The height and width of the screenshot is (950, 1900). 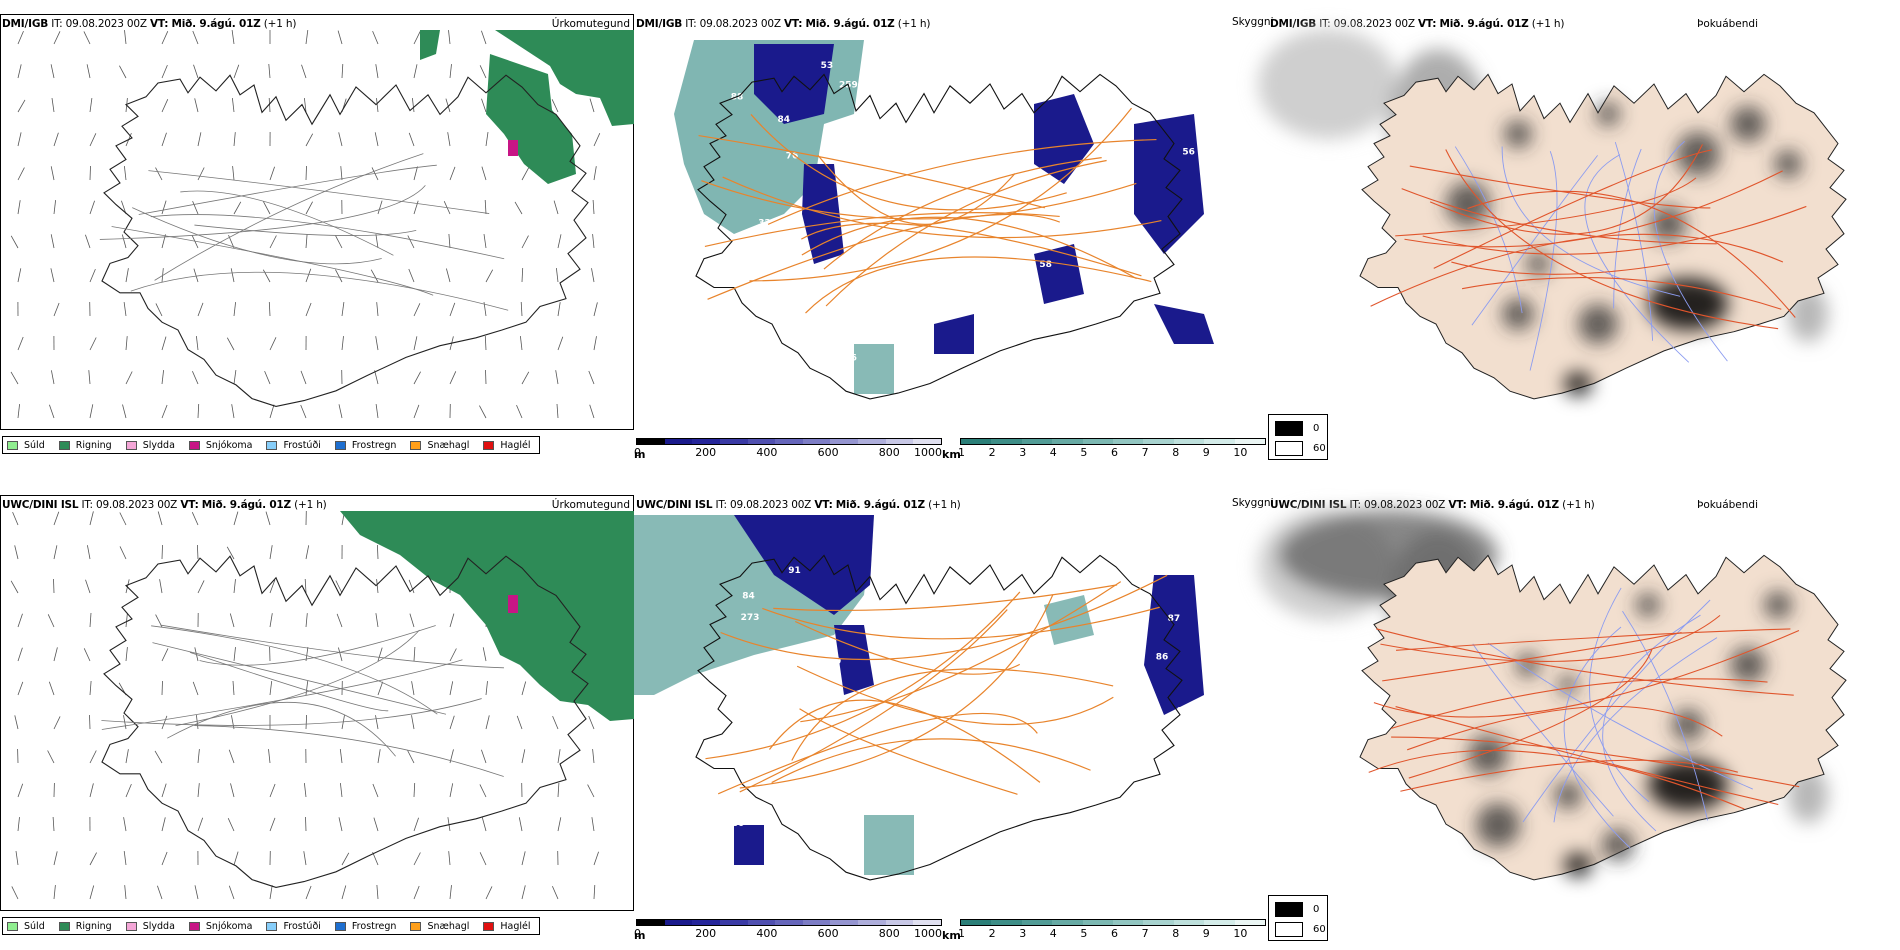 What do you see at coordinates (961, 452) in the screenshot?
I see `scale-tick-label: 1` at bounding box center [961, 452].